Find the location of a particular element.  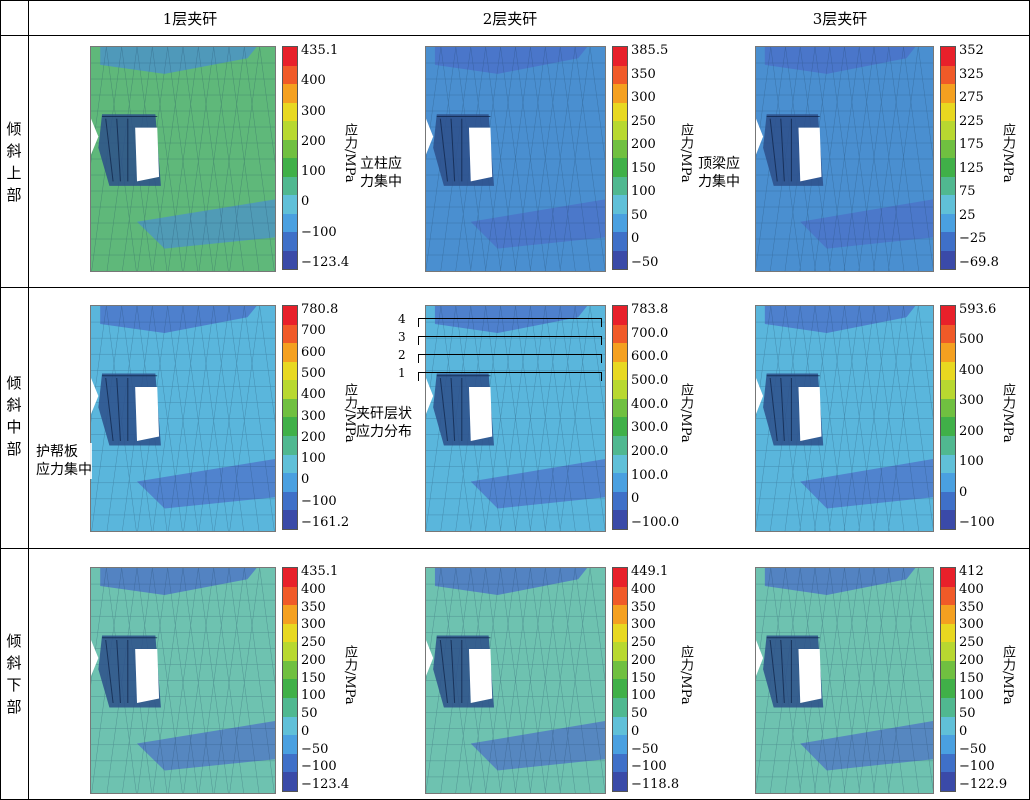

colorbar-tick-label: 385.5 is located at coordinates (650, 50).